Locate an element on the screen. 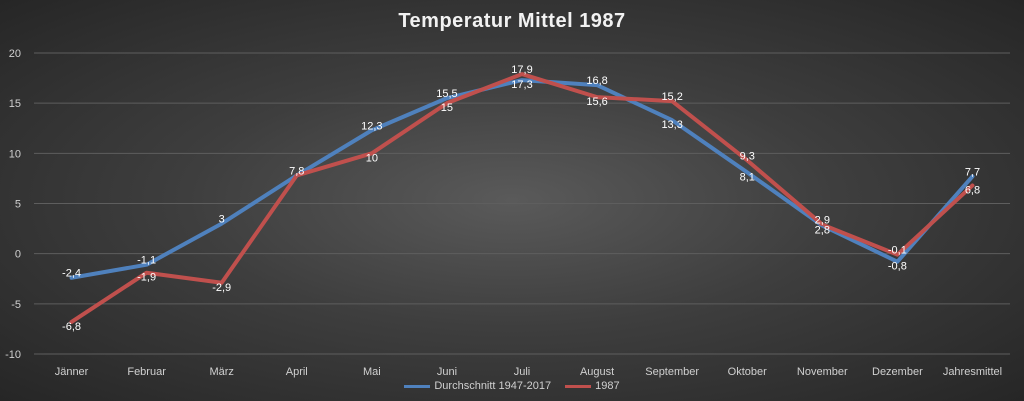 The image size is (1024, 401). x-tick-label: Dezember is located at coordinates (897, 372).